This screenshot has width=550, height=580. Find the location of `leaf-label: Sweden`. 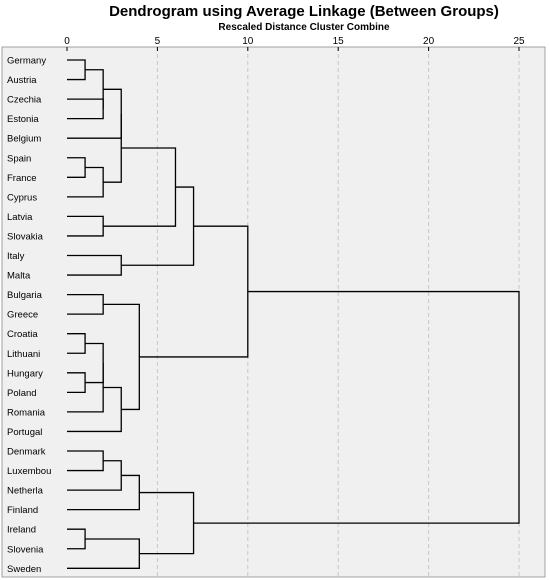

leaf-label: Sweden is located at coordinates (24, 569).